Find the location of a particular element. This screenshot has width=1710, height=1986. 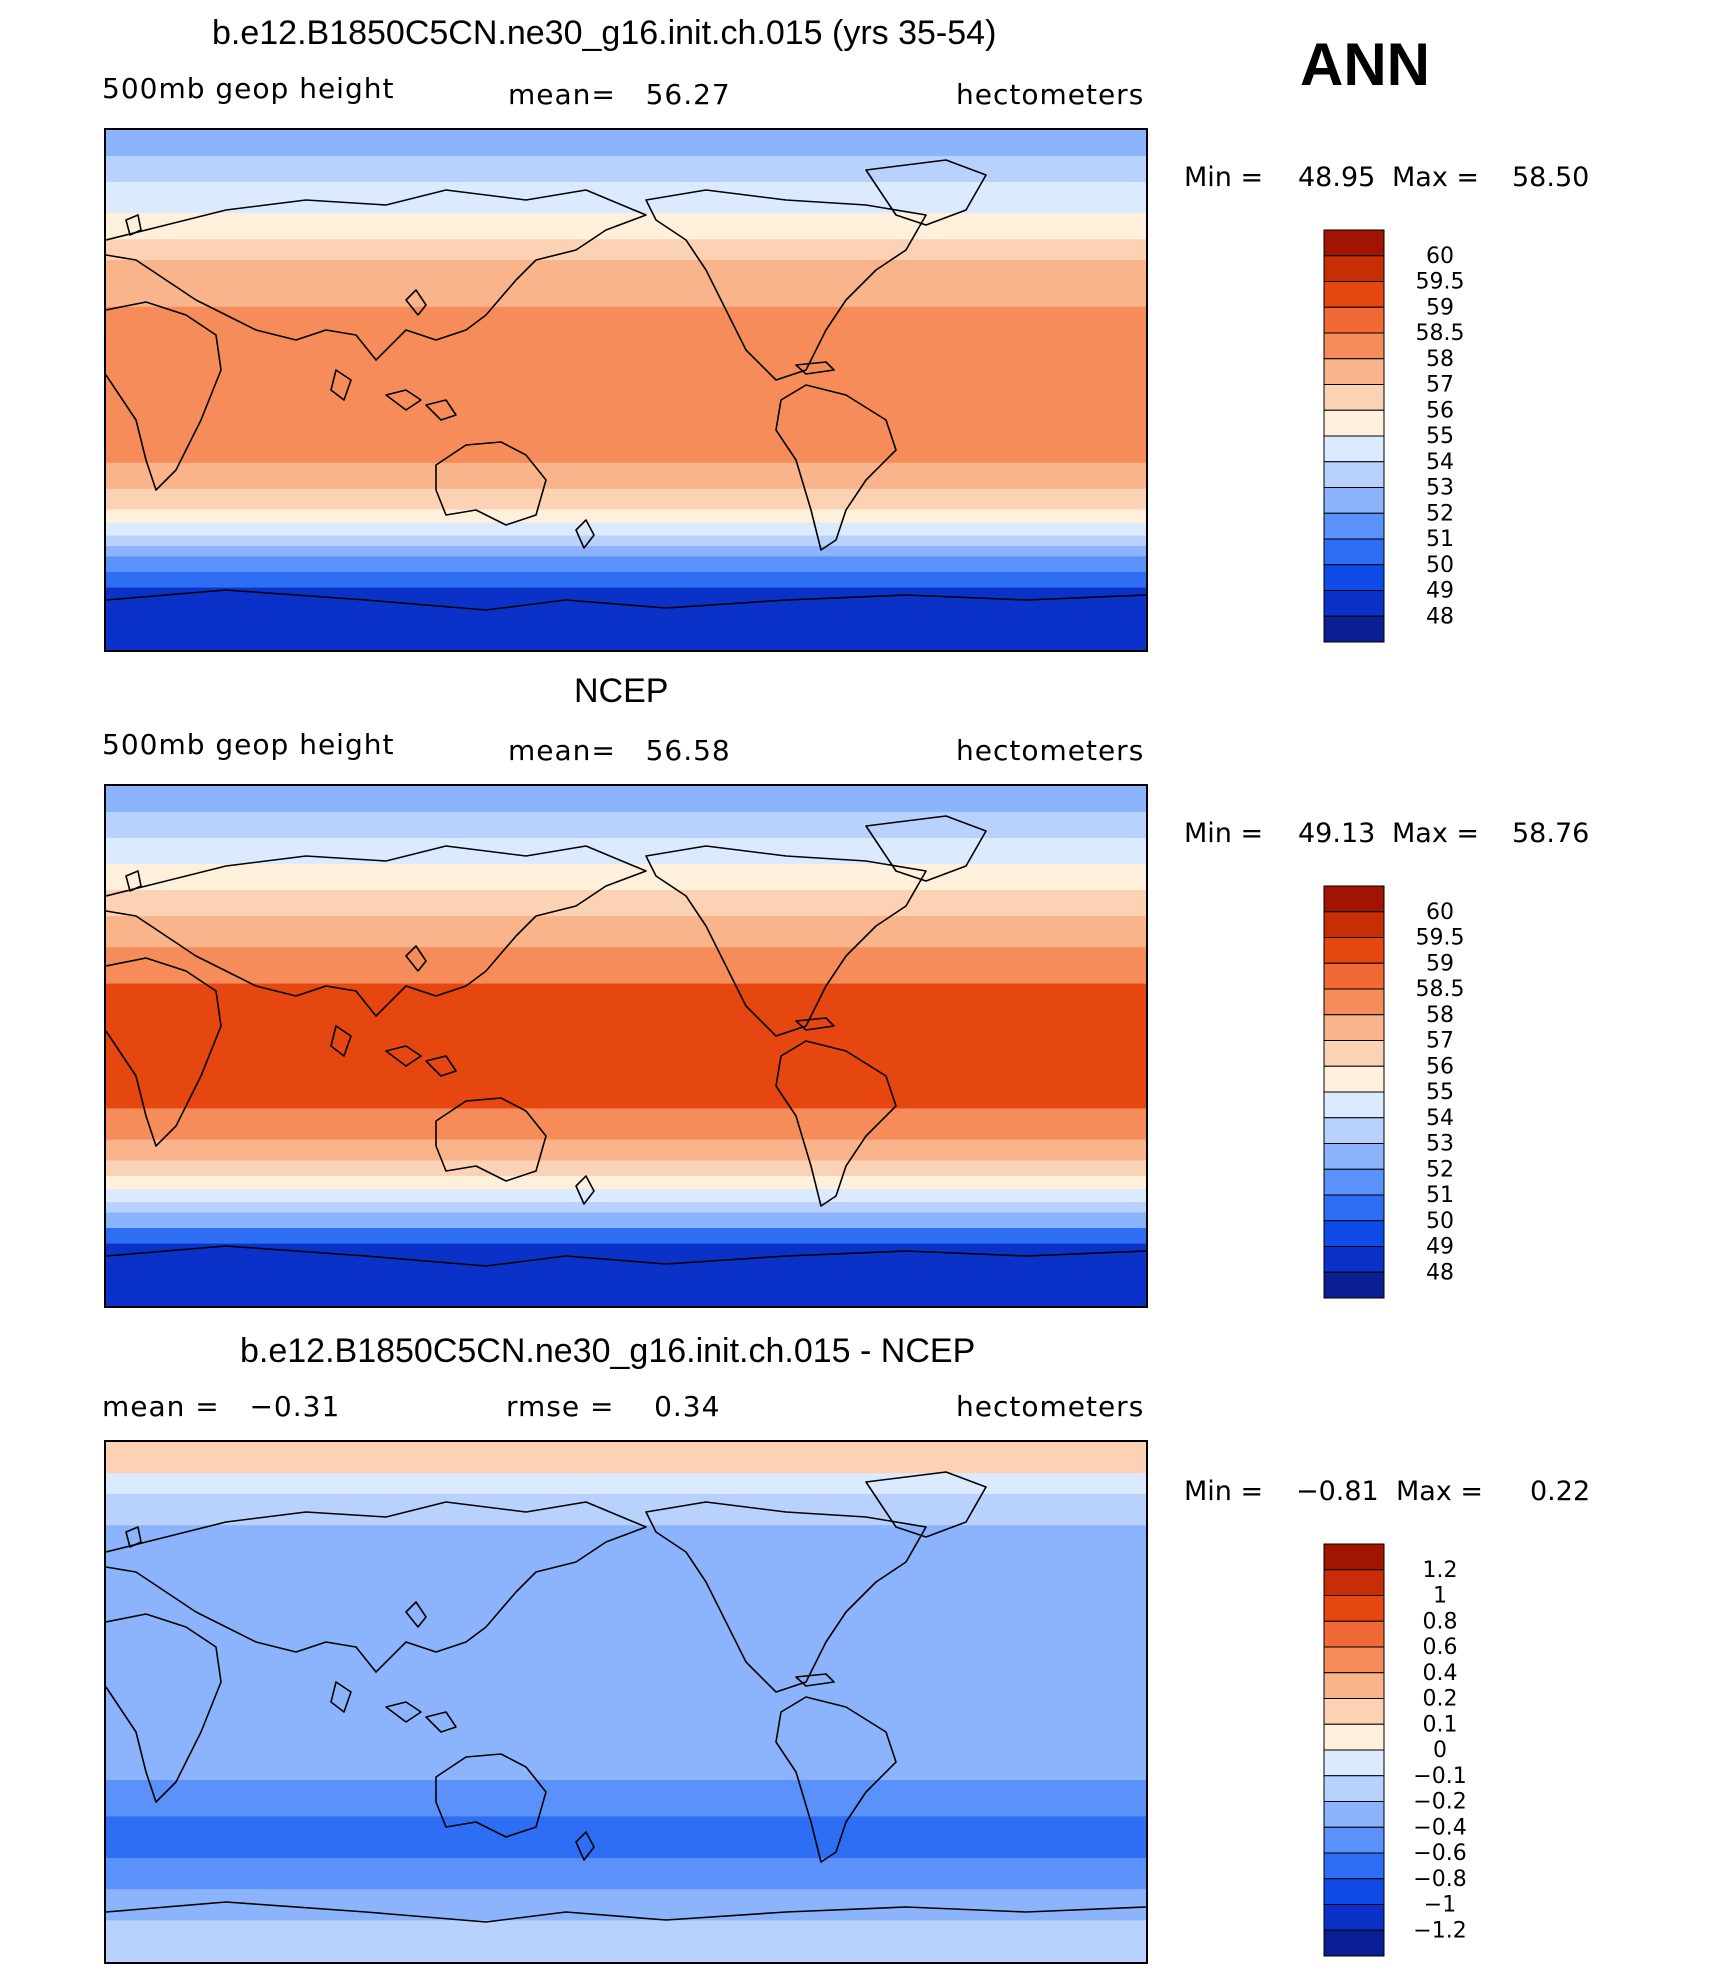

colorbar-tick-label: −0.2 is located at coordinates (1439, 1802).